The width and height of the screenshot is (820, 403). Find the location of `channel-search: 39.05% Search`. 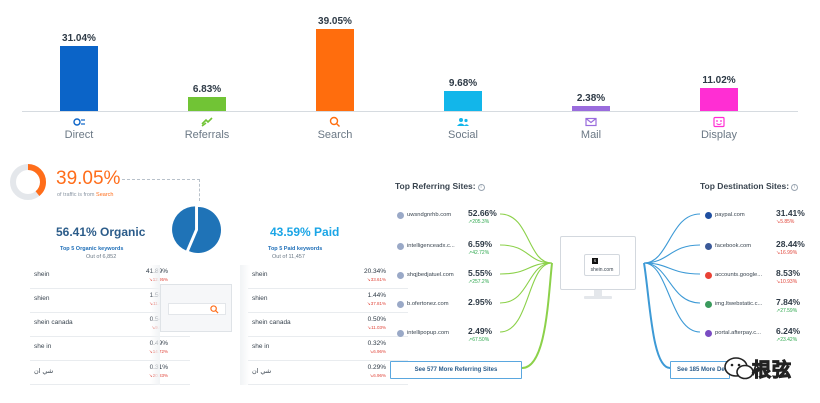

channel-search: 39.05% Search is located at coordinates (335, 75).